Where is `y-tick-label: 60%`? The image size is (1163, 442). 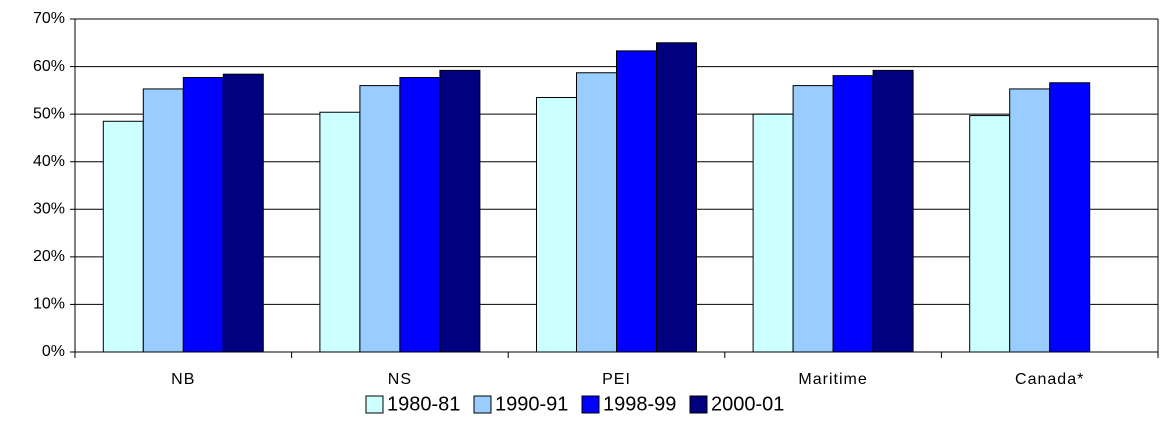
y-tick-label: 60% is located at coordinates (49, 66).